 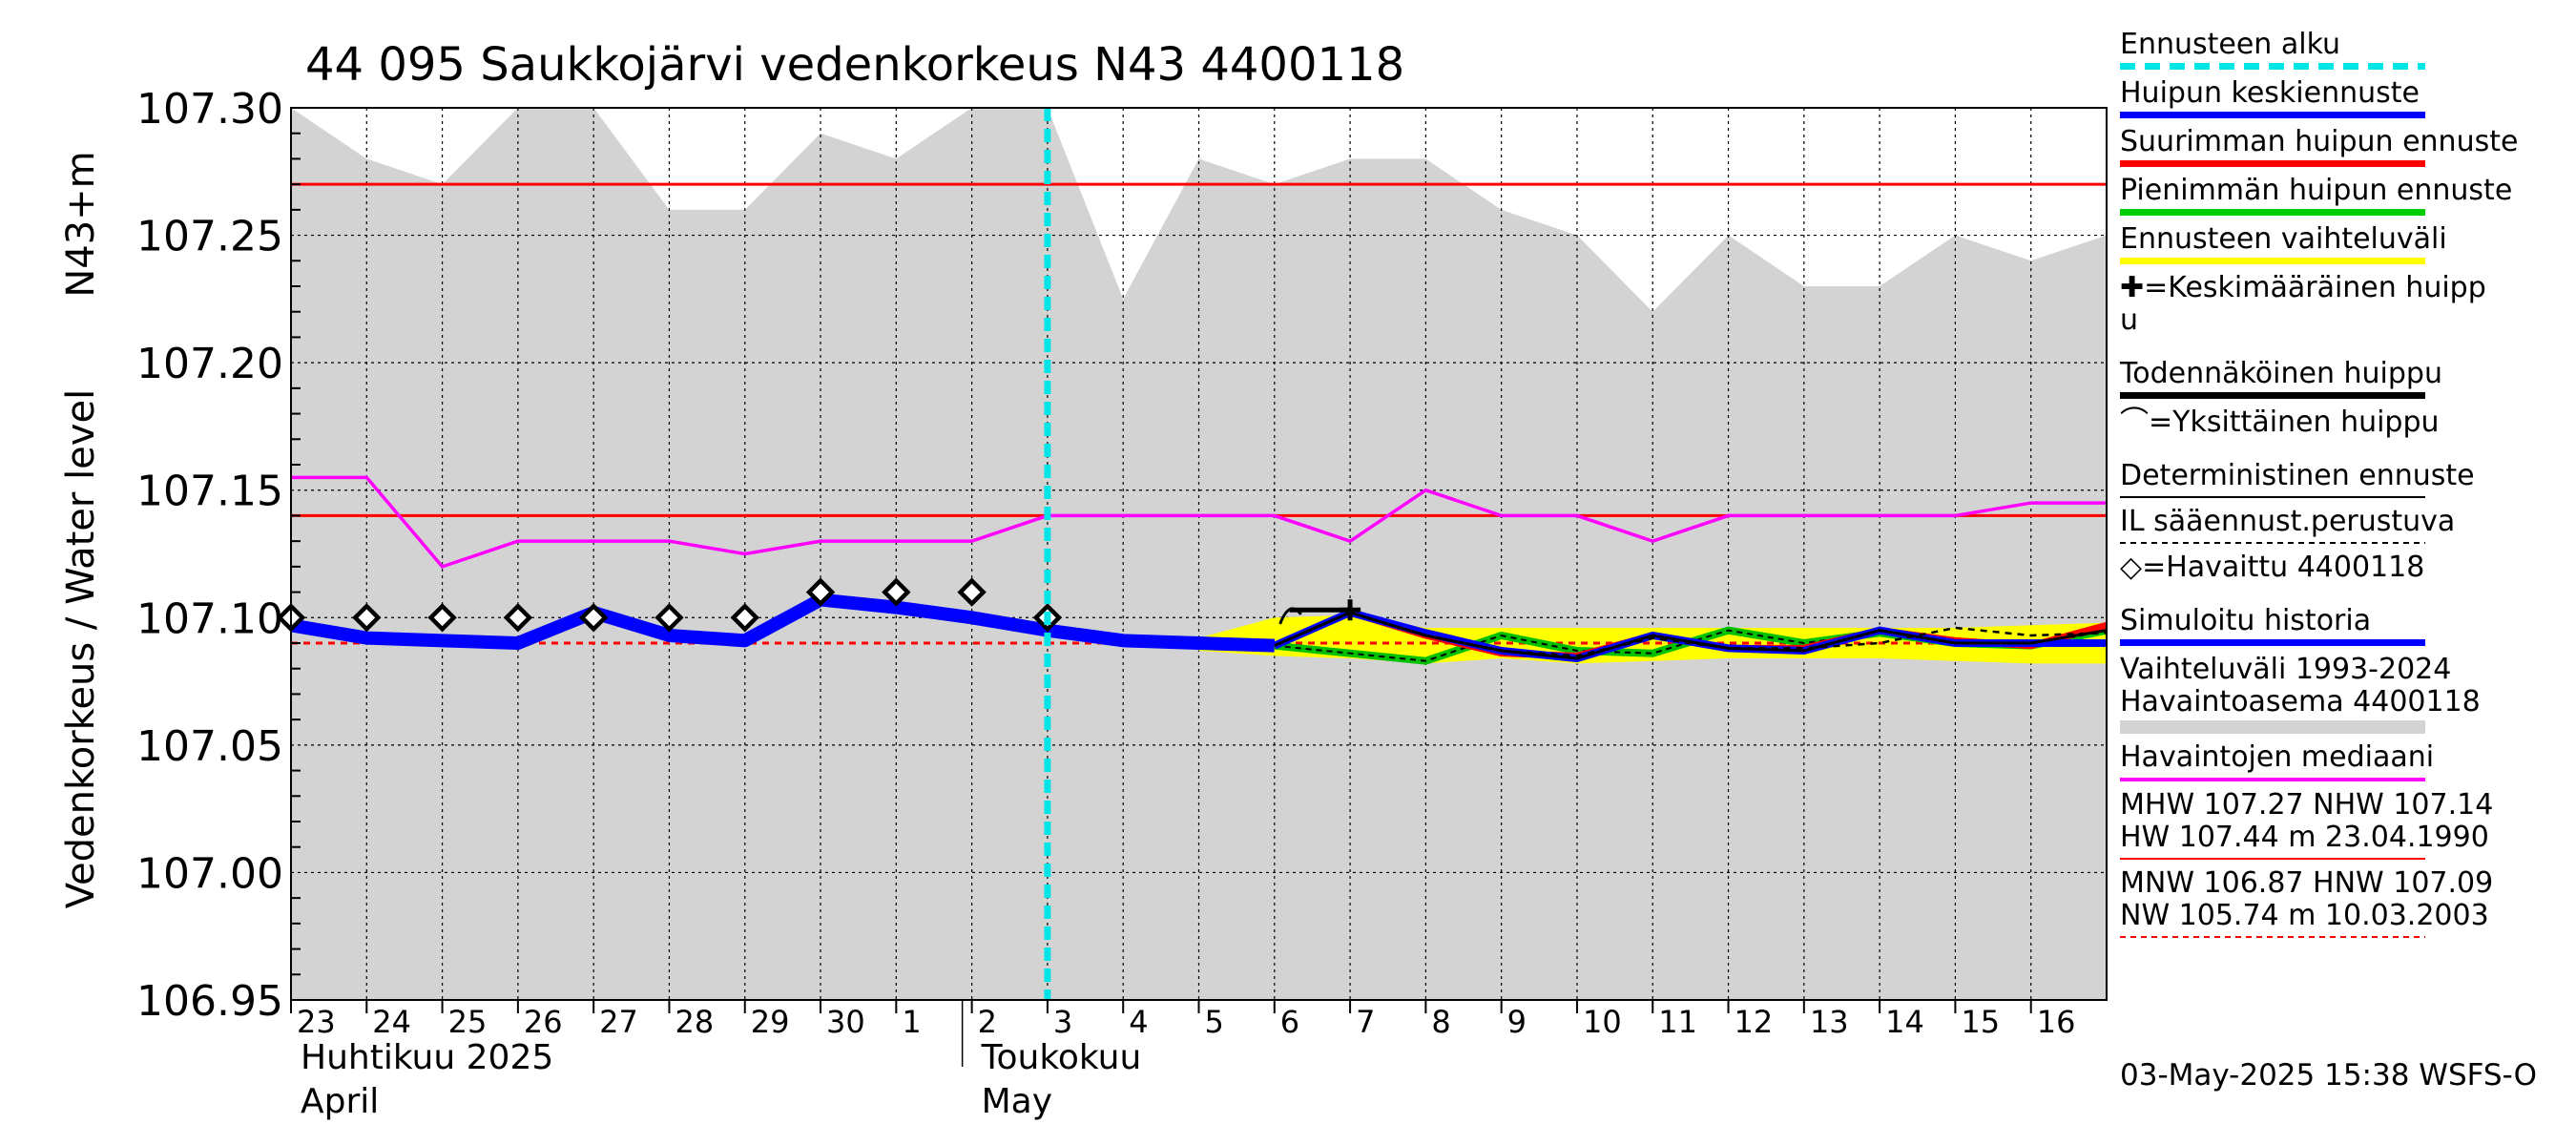 What do you see at coordinates (1138, 1022) in the screenshot?
I see `x-tick-label: 4` at bounding box center [1138, 1022].